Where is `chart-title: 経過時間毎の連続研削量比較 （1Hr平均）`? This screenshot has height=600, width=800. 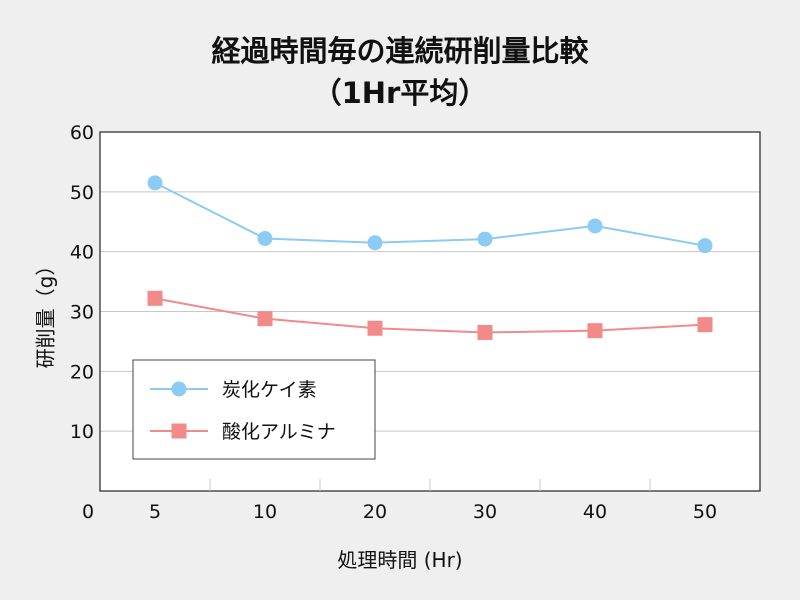
chart-title: 経過時間毎の連続研削量比較 （1Hr平均） is located at coordinates (400, 72).